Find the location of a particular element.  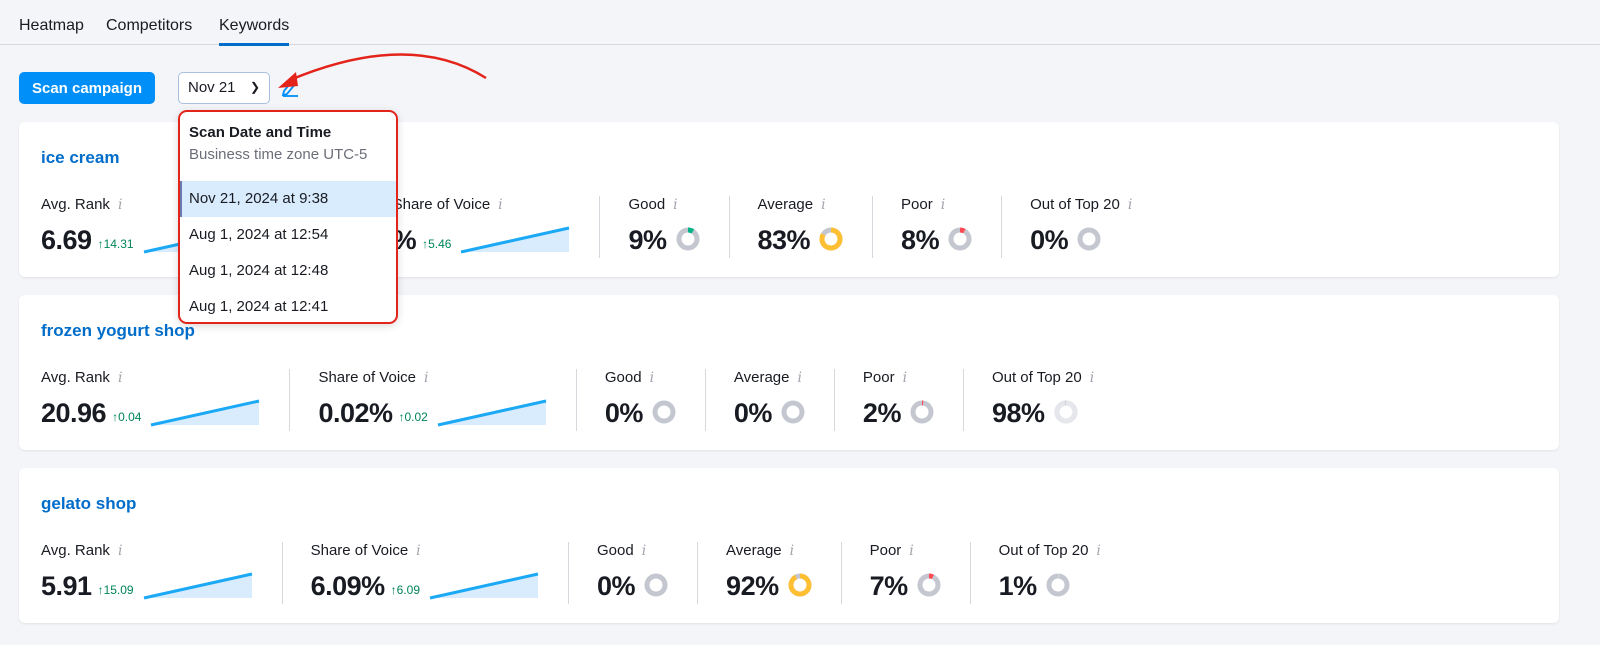

metric-label: Share of Voice is located at coordinates (367, 377).